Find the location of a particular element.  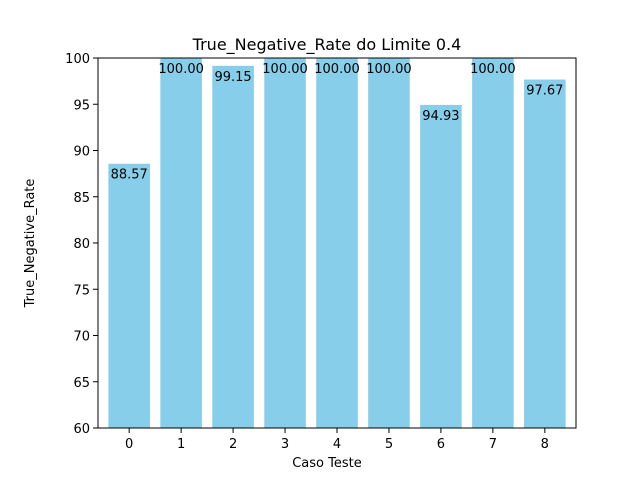

x-axis: 0 1 2 3 4 5 6 7 8 is located at coordinates (337, 440).